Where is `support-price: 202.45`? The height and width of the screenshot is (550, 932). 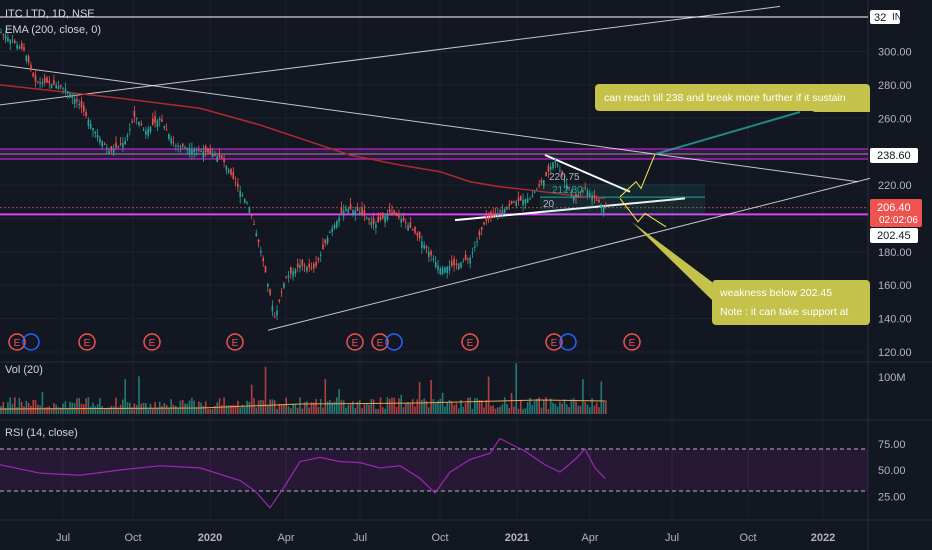
support-price: 202.45 is located at coordinates (894, 236).